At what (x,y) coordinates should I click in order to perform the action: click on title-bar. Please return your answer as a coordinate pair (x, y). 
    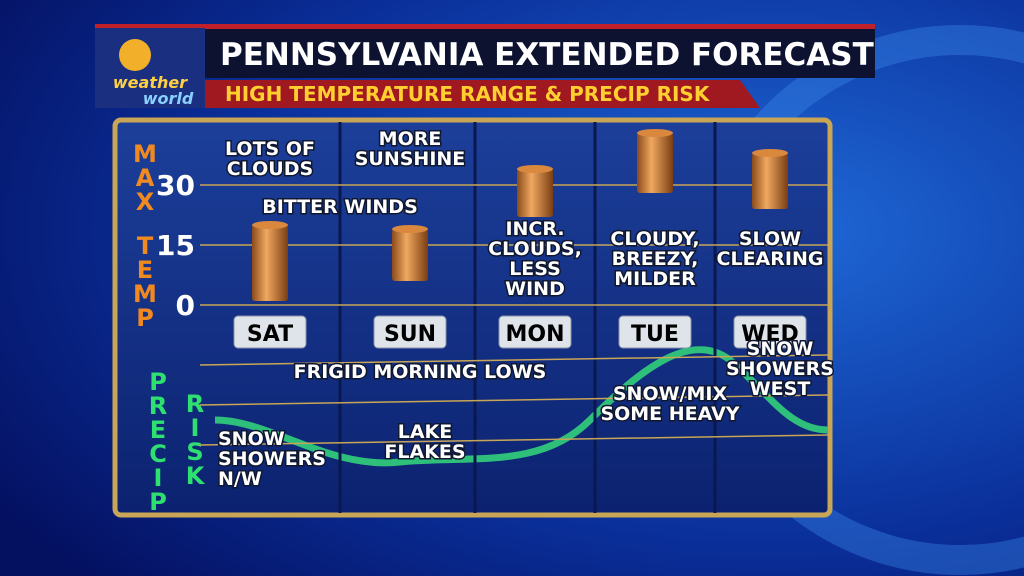
    Looking at the image, I should click on (485, 53).